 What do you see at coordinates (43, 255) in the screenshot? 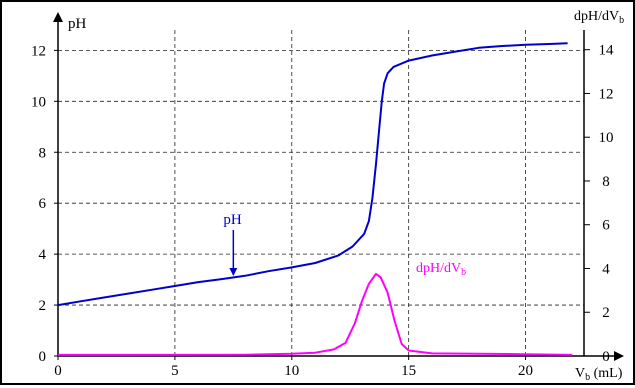
I see `y-left-tick-label: 4` at bounding box center [43, 255].